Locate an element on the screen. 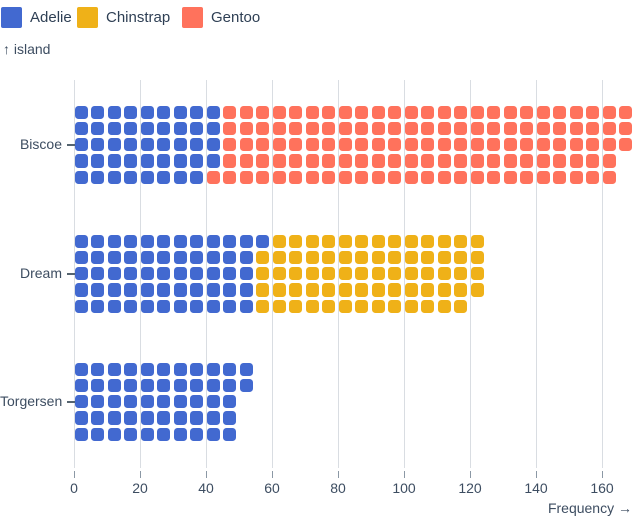  x-tick-label-0: 0 is located at coordinates (74, 488).